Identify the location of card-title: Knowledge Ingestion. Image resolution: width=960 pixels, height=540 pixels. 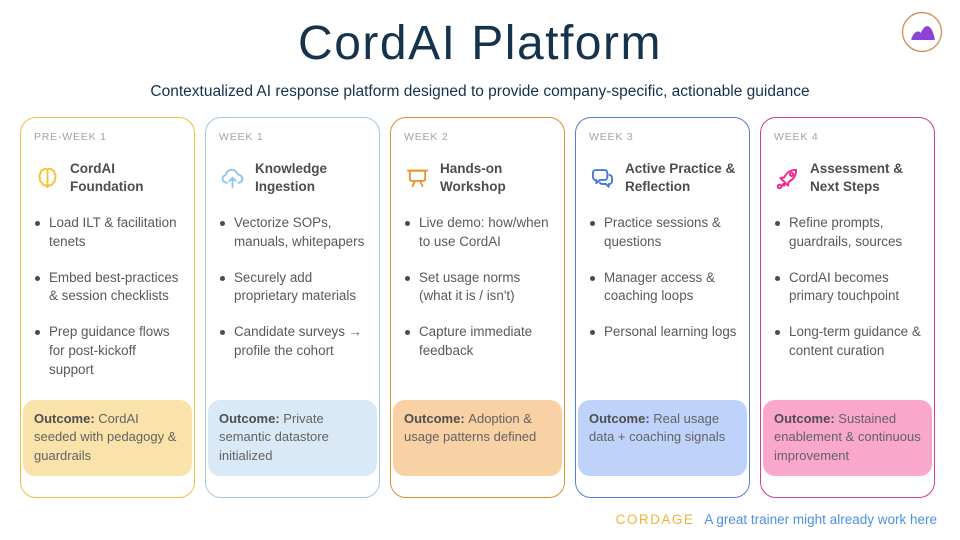
(291, 177).